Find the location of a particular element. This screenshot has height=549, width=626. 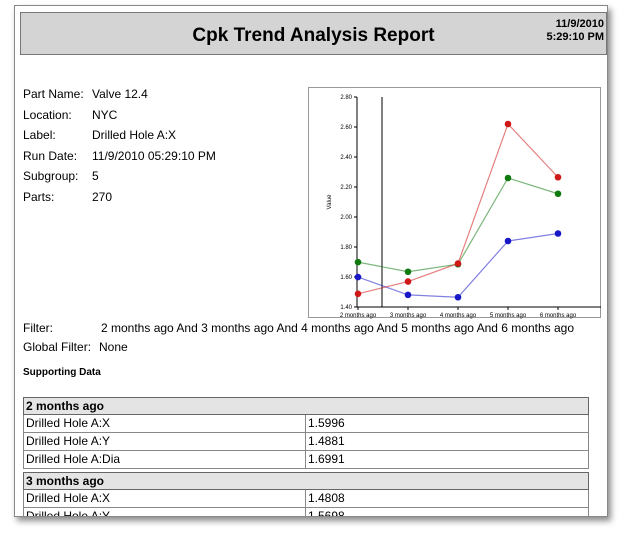

table-cell: 1.6991 is located at coordinates (326, 459).